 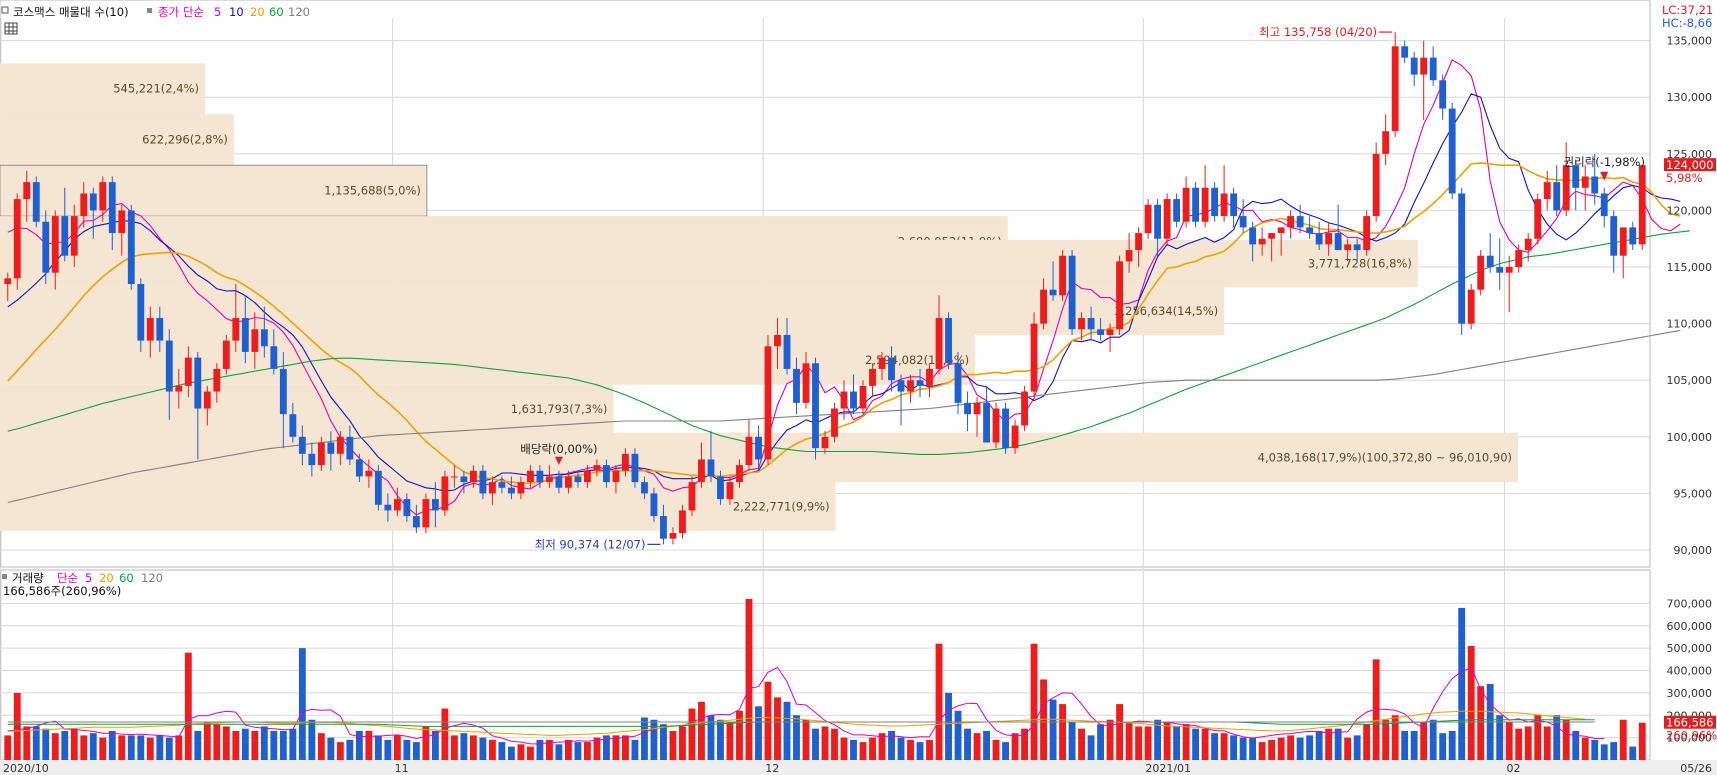 What do you see at coordinates (1168, 768) in the screenshot?
I see `x-tick-label: 2021/01` at bounding box center [1168, 768].